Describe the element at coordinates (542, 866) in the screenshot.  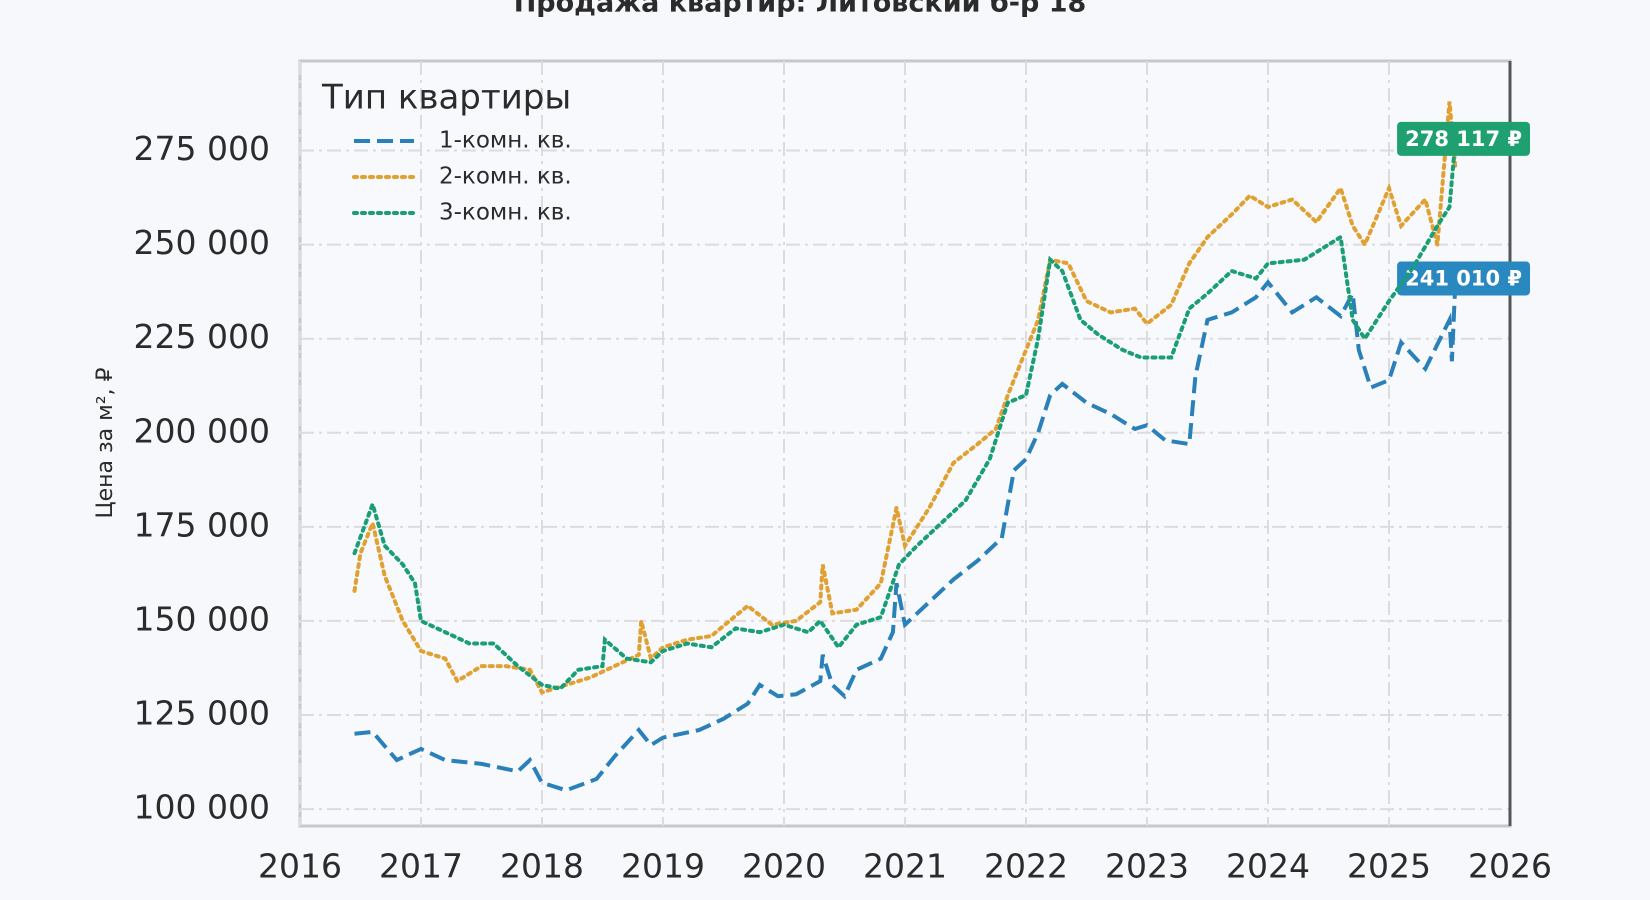
I see `x-tick-label: 2018` at that location.